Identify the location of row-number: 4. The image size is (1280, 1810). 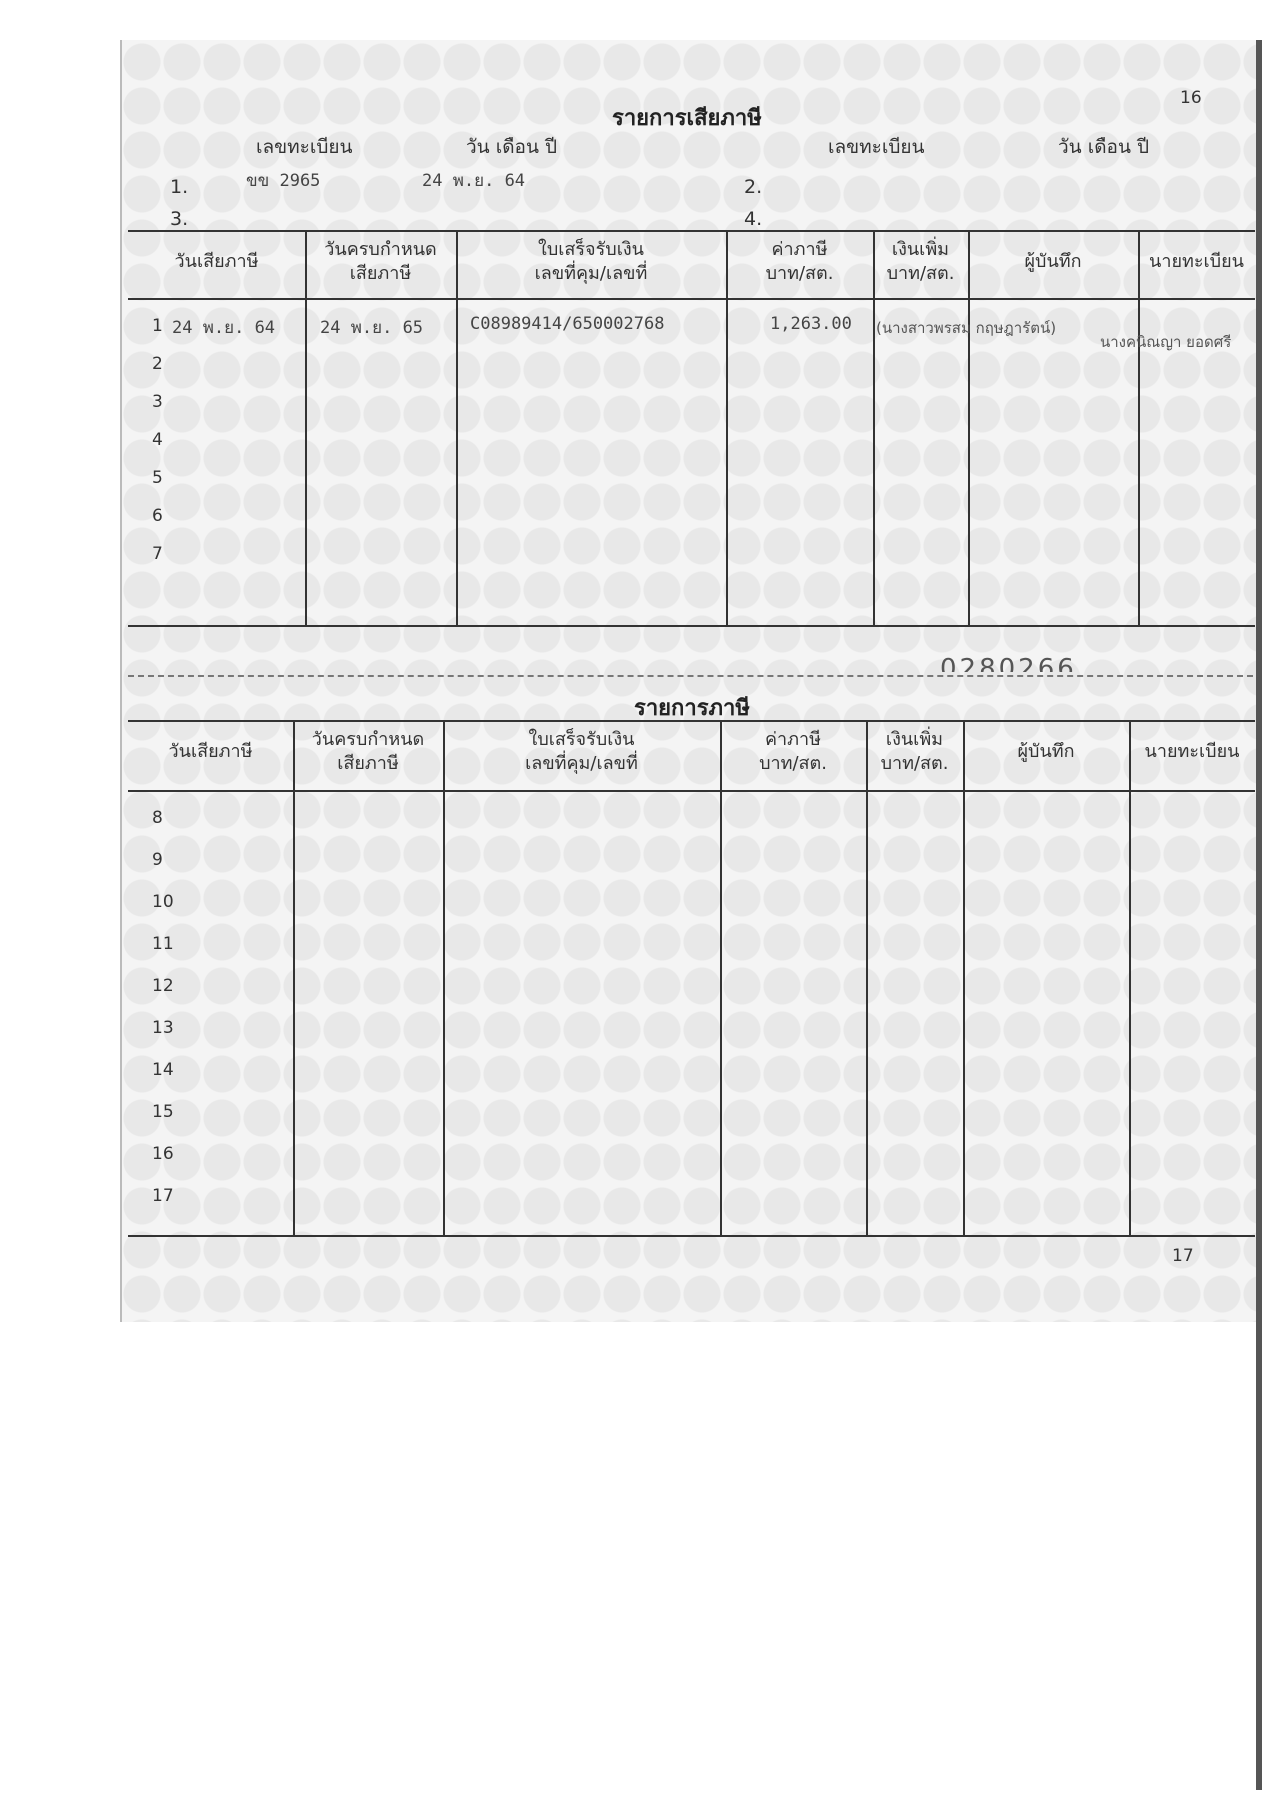
(157, 440).